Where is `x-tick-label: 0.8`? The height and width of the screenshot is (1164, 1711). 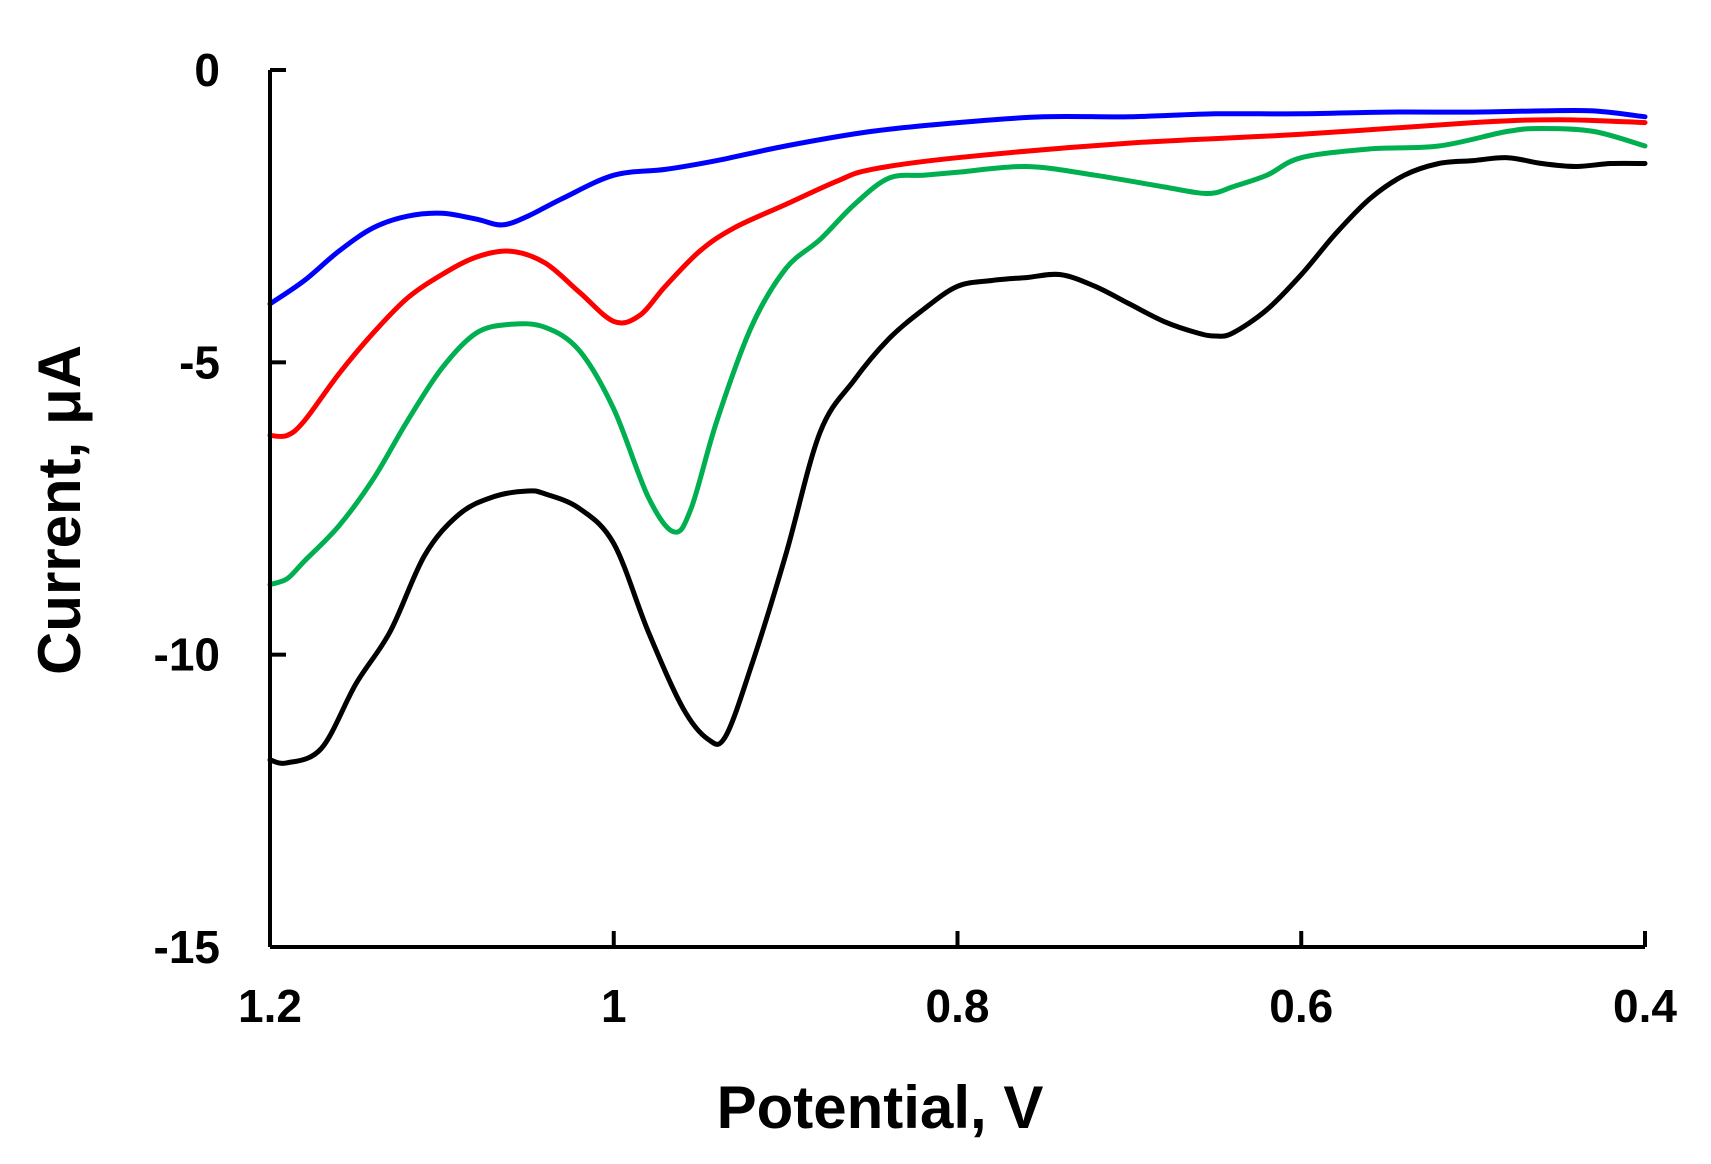
x-tick-label: 0.8 is located at coordinates (958, 1006).